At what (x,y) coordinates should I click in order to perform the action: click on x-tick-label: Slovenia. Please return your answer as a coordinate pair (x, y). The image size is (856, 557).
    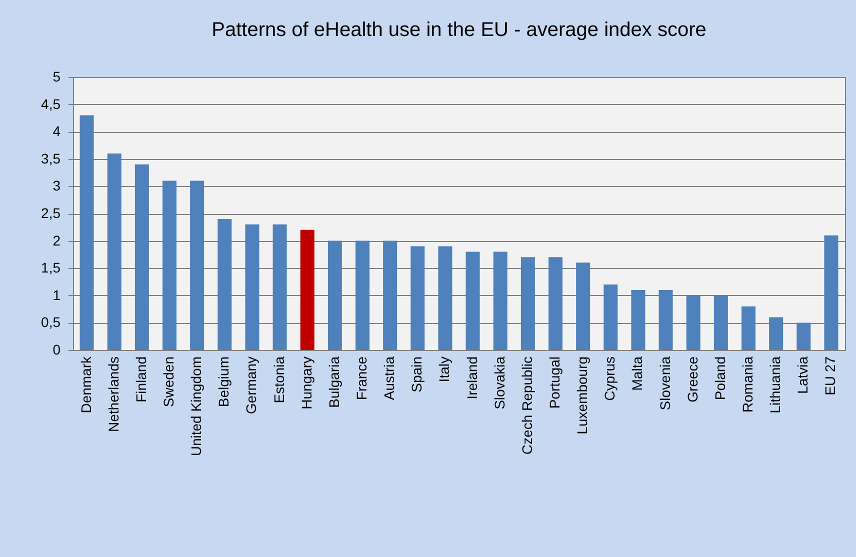
    Looking at the image, I should click on (664, 383).